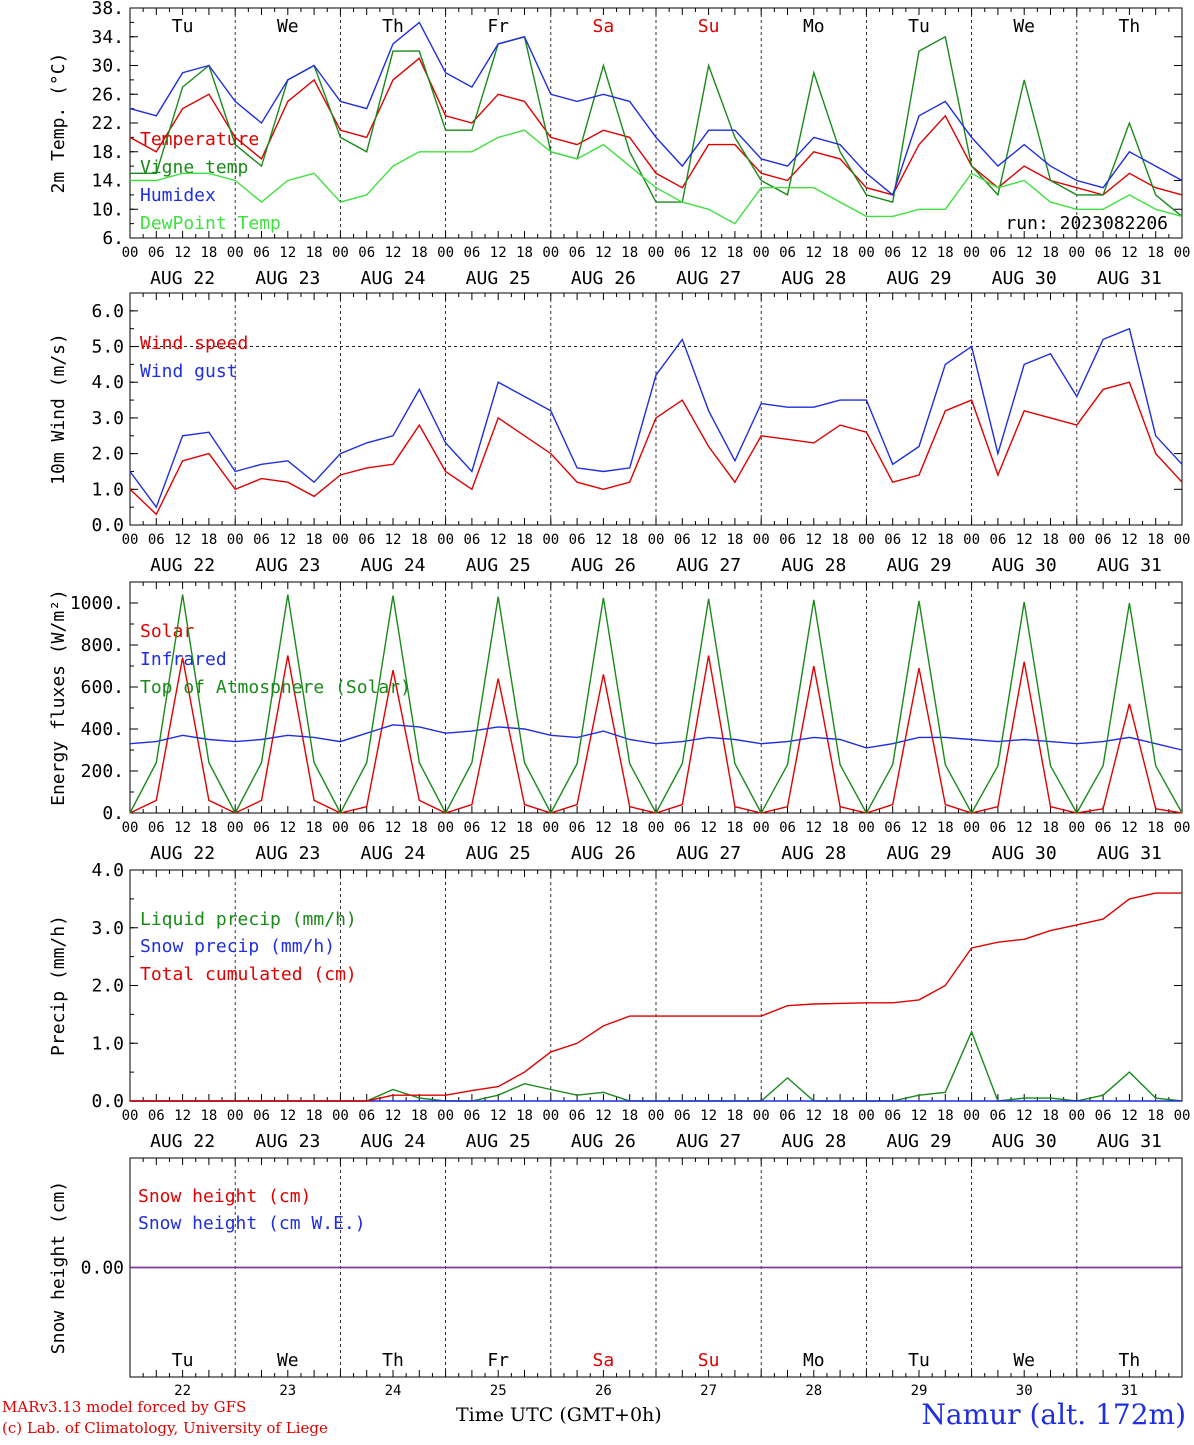 The width and height of the screenshot is (1194, 1445). I want to click on y-tick-label: 2.0, so click(107, 986).